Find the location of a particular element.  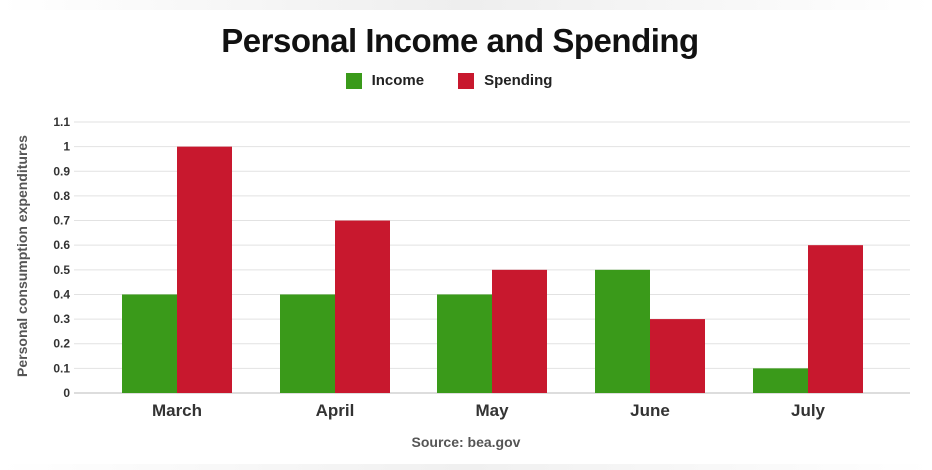

y-tick-label: 0 is located at coordinates (66, 393).